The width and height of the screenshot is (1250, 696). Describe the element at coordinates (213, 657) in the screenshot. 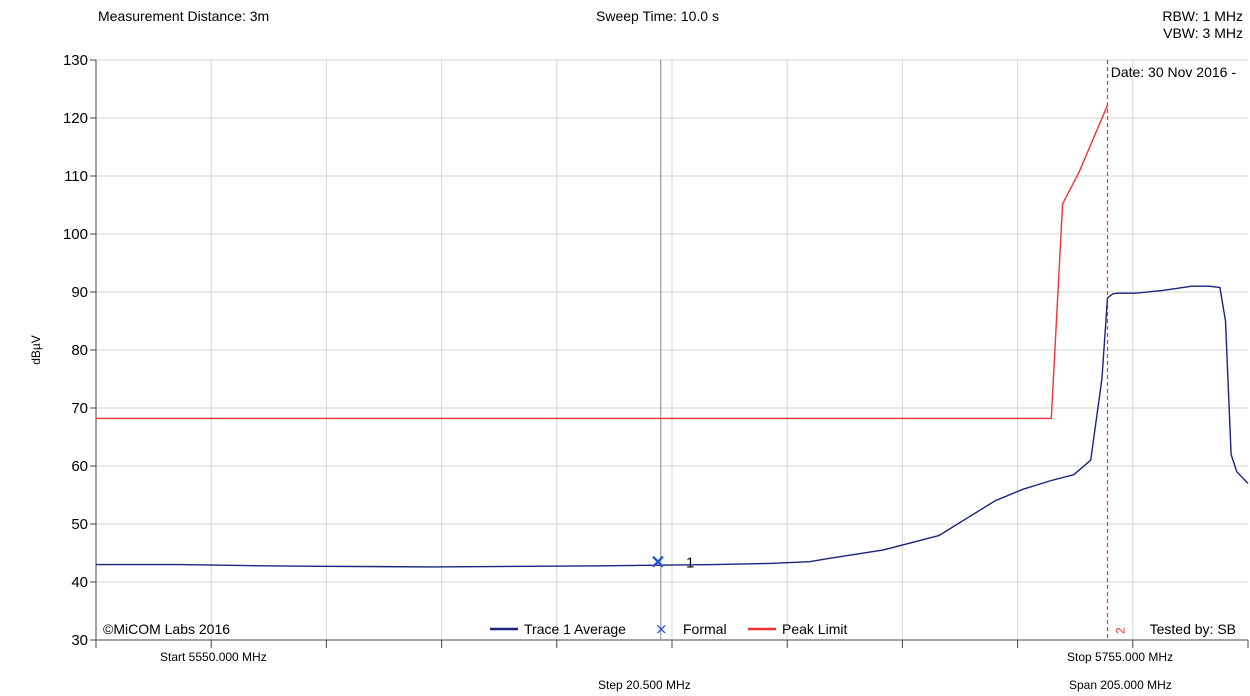

I see `start-frequency-label: Start 5550.000 MHz` at that location.